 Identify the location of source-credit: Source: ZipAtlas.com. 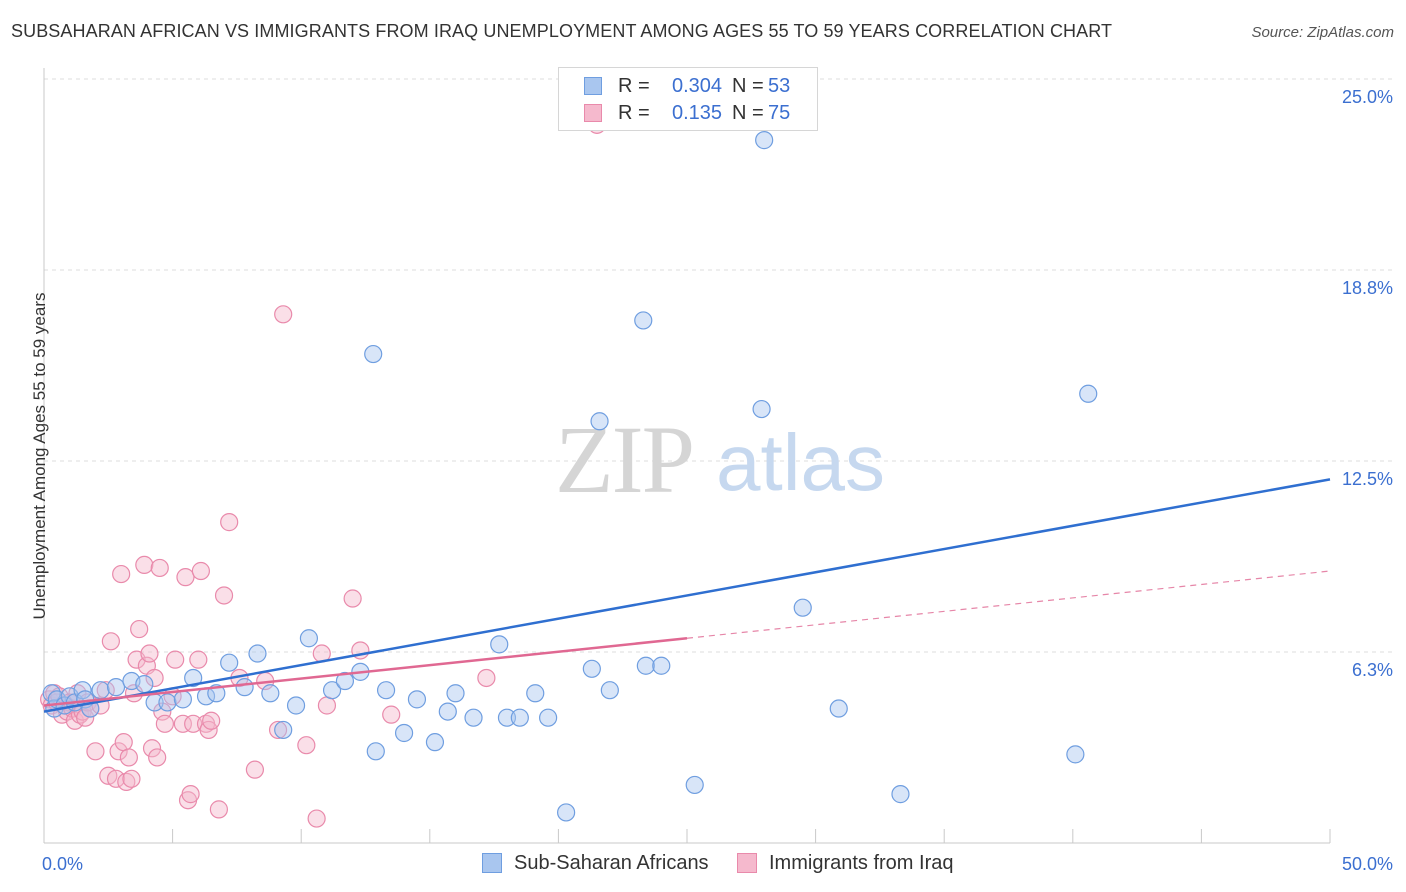
(1322, 32).